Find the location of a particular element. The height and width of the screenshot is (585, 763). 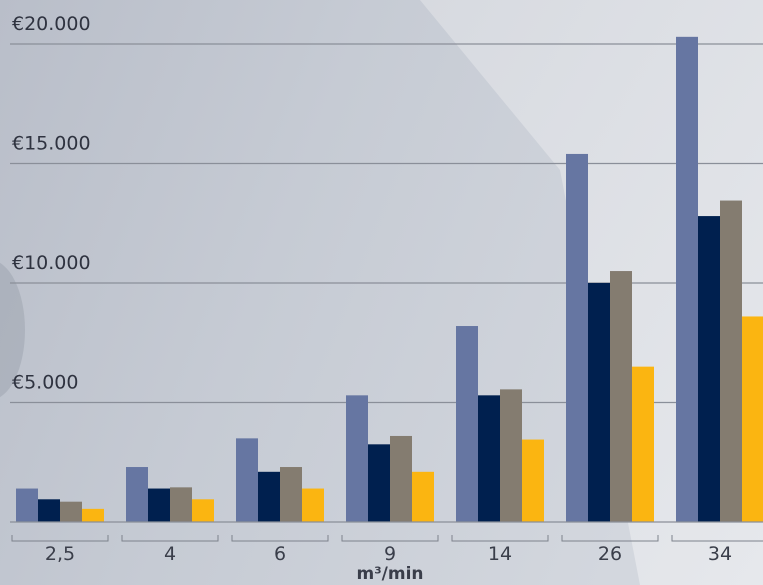

y-tick-label: €10.000 is located at coordinates (51, 263).